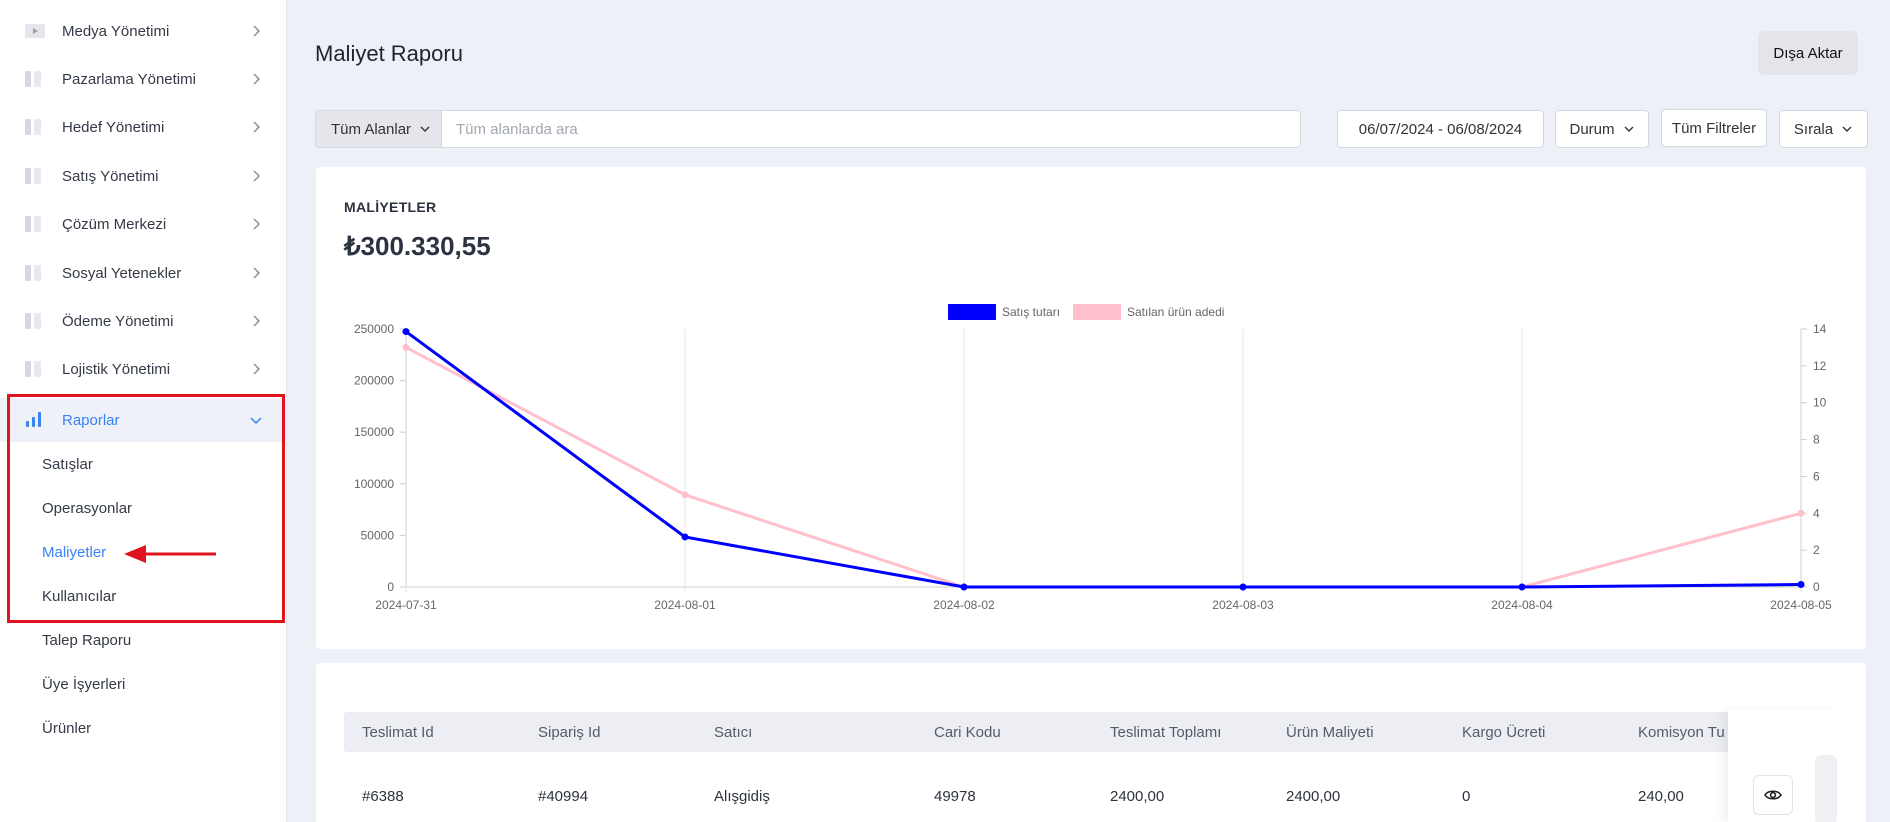 This screenshot has height=822, width=1890. I want to click on sidebar-item-label: Medya Yönetimi, so click(116, 31).